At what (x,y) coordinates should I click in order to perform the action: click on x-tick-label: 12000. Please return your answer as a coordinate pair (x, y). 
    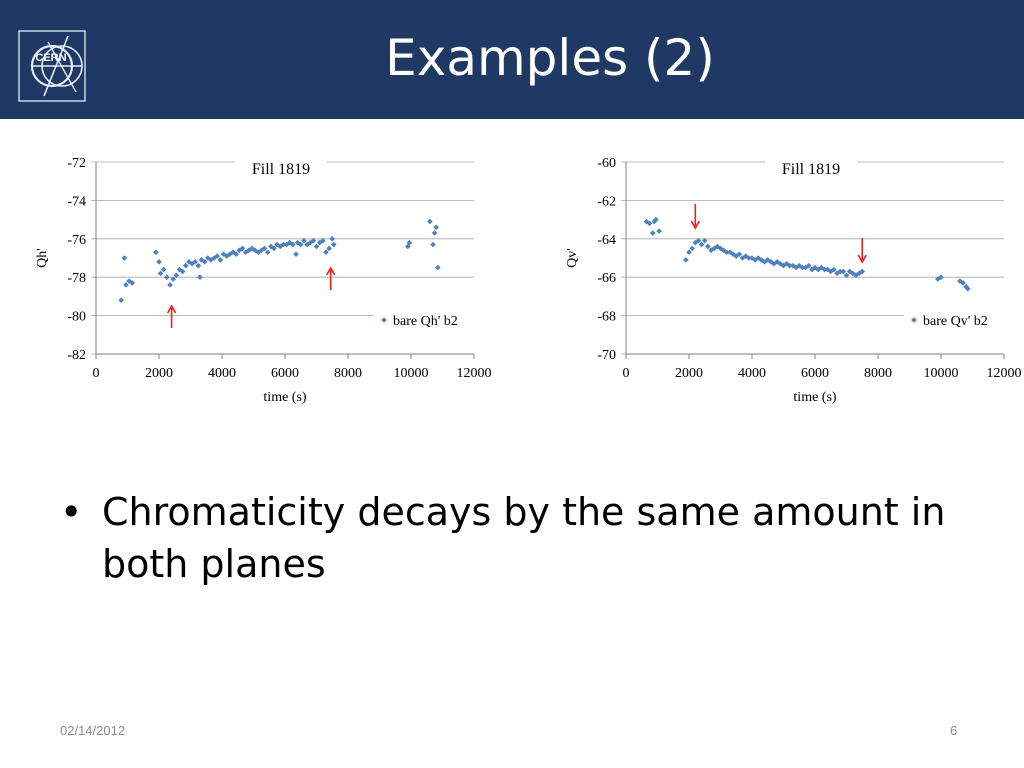
    Looking at the image, I should click on (474, 373).